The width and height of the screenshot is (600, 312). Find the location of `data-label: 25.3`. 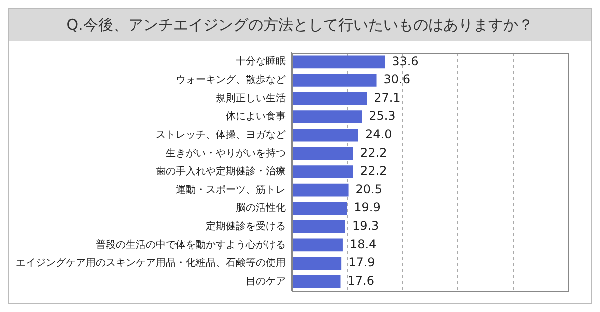

data-label: 25.3 is located at coordinates (382, 116).